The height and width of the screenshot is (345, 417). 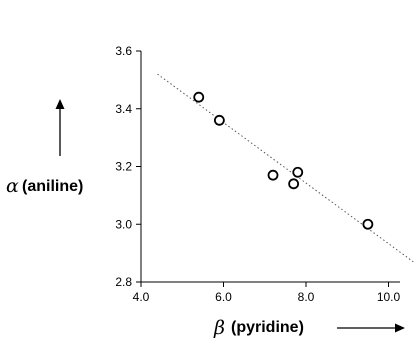 I want to click on x-tick-label: 8.0, so click(x=306, y=297).